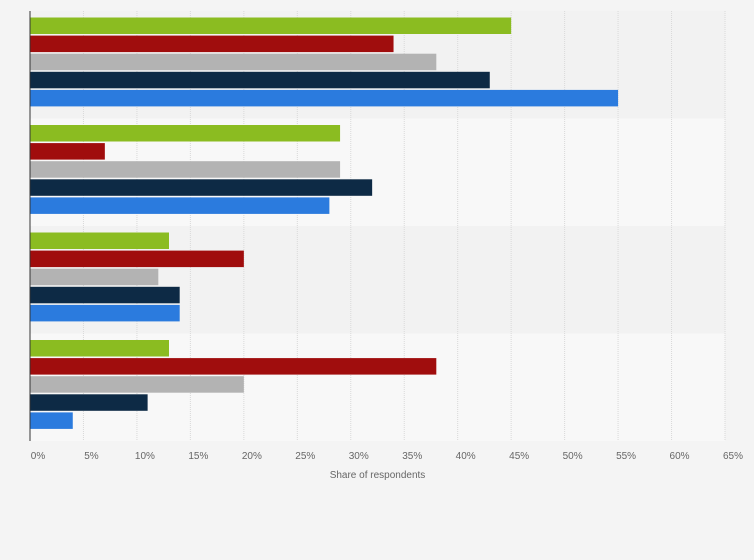  What do you see at coordinates (519, 456) in the screenshot?
I see `x-tick-label: 45%` at bounding box center [519, 456].